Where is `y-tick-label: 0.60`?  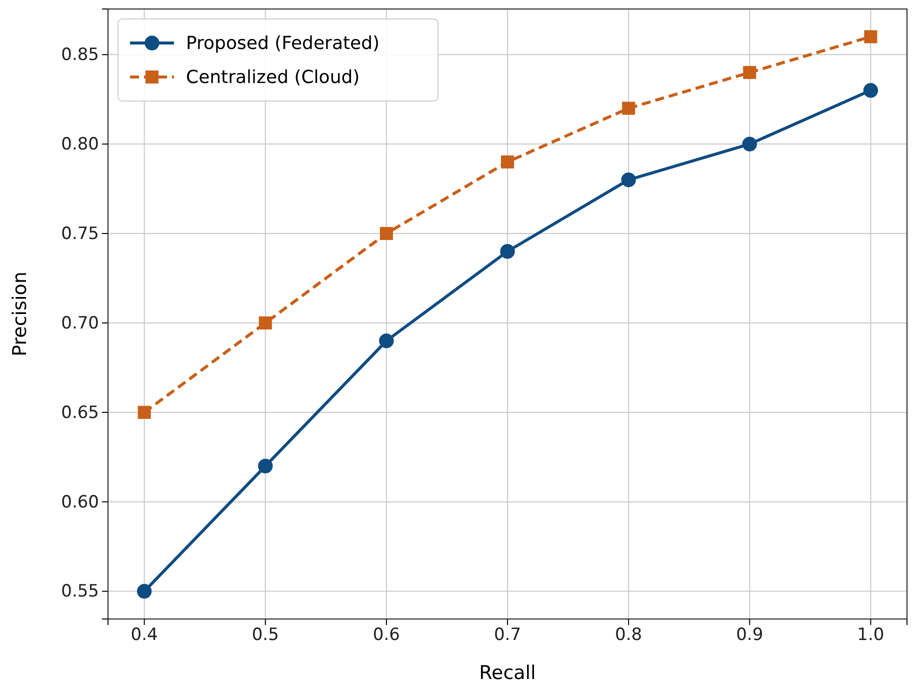 y-tick-label: 0.60 is located at coordinates (80, 502).